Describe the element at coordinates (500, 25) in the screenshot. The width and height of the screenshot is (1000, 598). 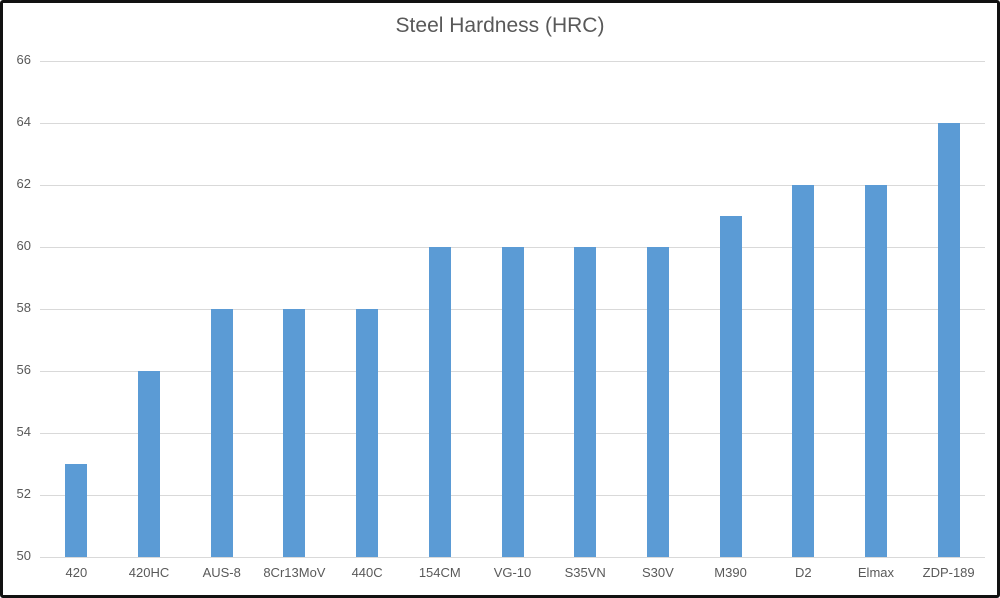
I see `chart-title: Steel Hardness (HRC)` at that location.